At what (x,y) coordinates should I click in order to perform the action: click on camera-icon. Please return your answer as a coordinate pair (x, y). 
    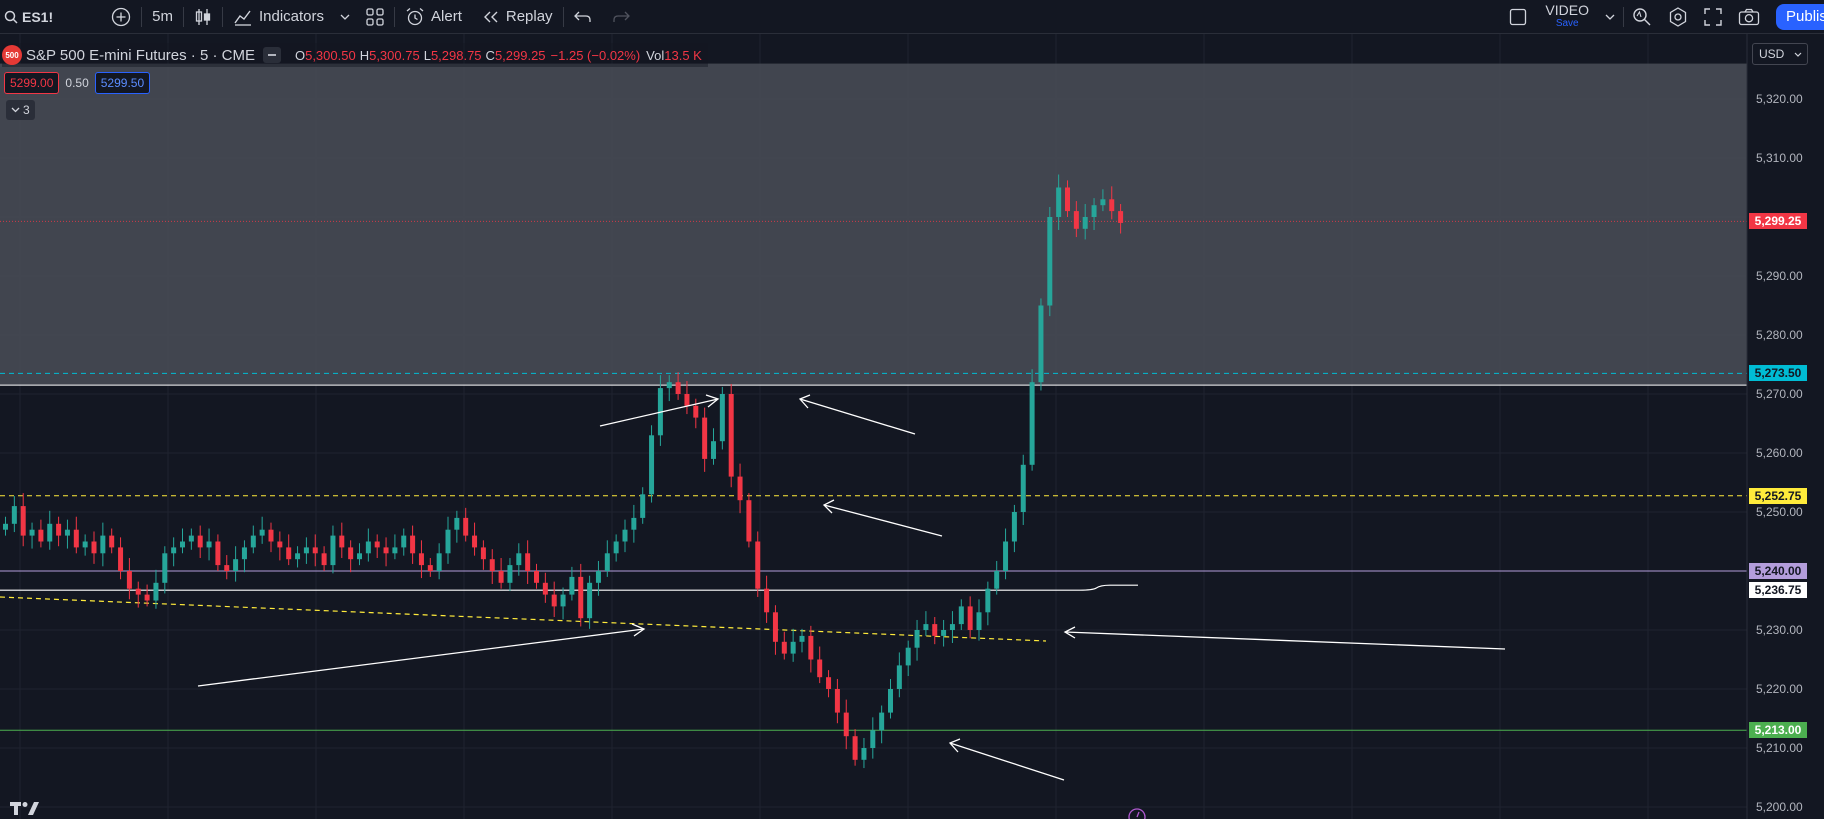
    Looking at the image, I should click on (1749, 16).